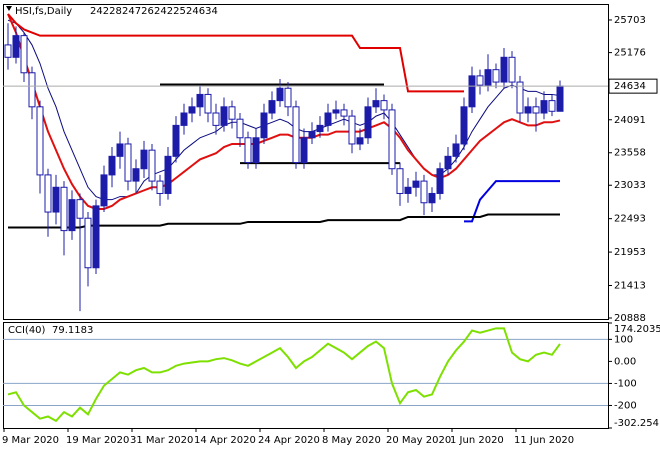  Describe the element at coordinates (623, 339) in the screenshot. I see `y2-tick-label: 100` at that location.